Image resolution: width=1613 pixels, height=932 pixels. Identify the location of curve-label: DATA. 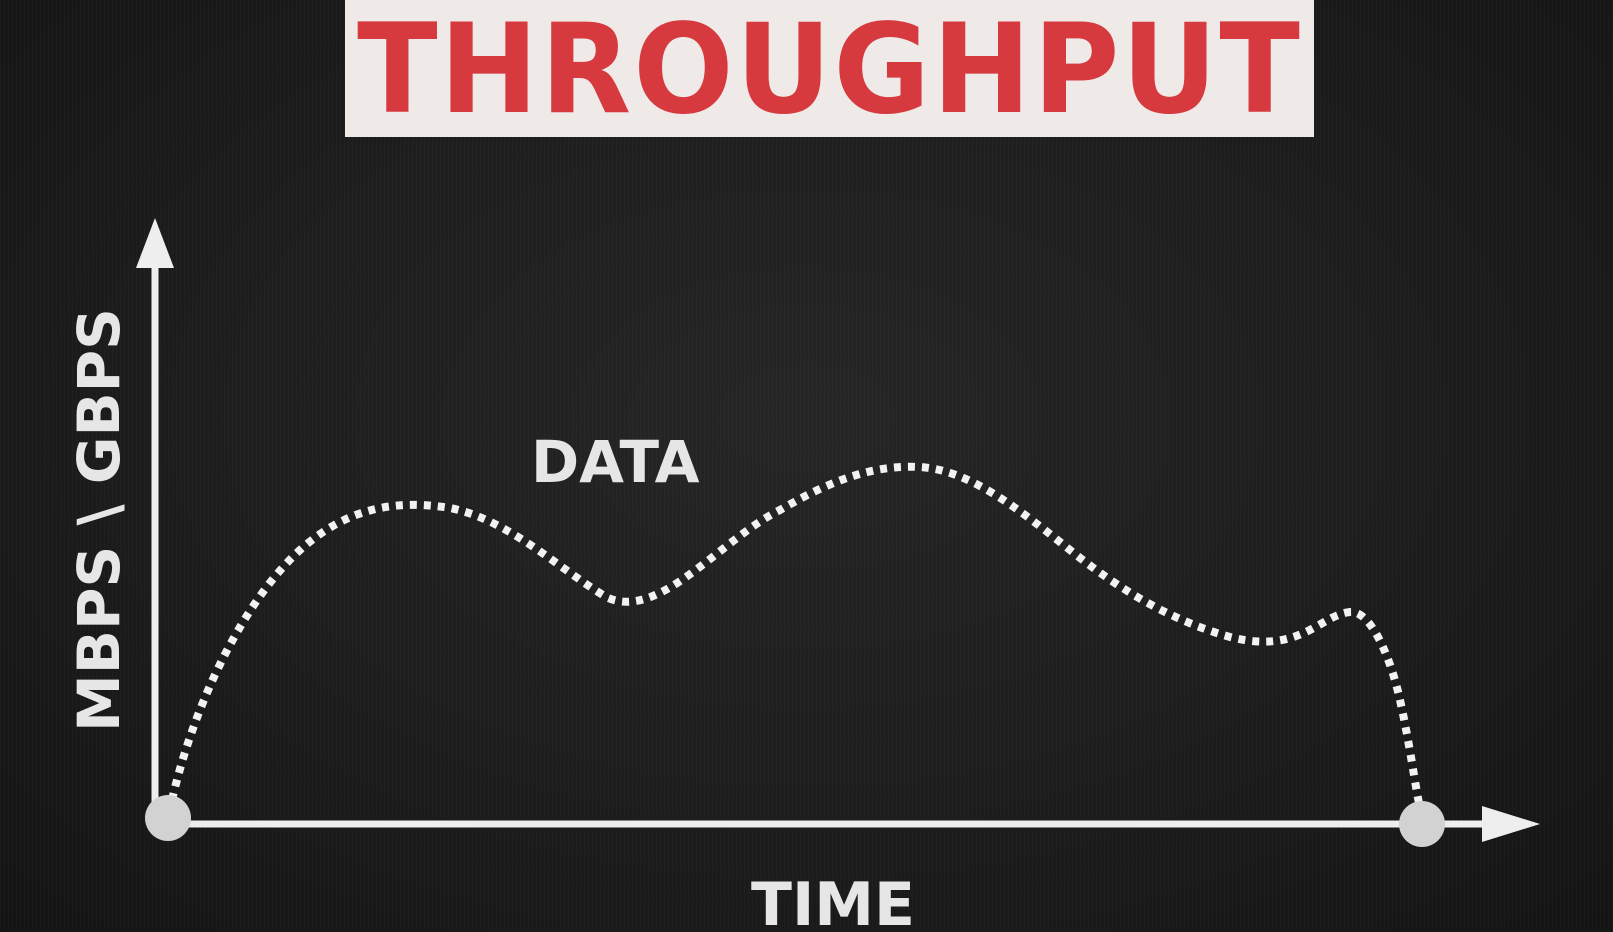
(615, 462).